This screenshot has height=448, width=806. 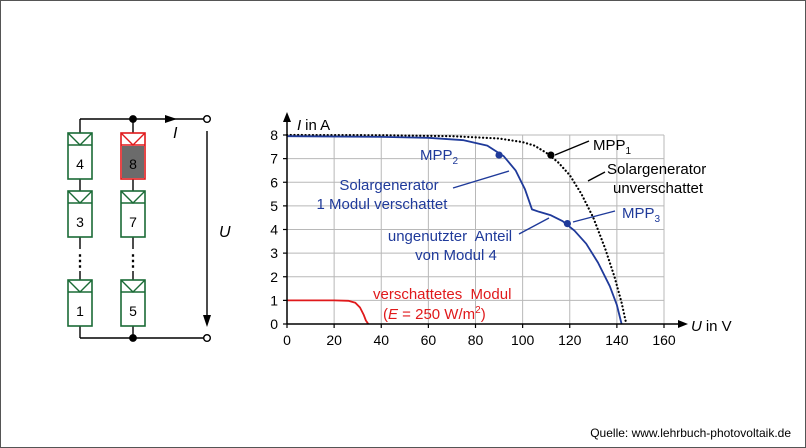 What do you see at coordinates (80, 311) in the screenshot?
I see `module-label-1: 1` at bounding box center [80, 311].